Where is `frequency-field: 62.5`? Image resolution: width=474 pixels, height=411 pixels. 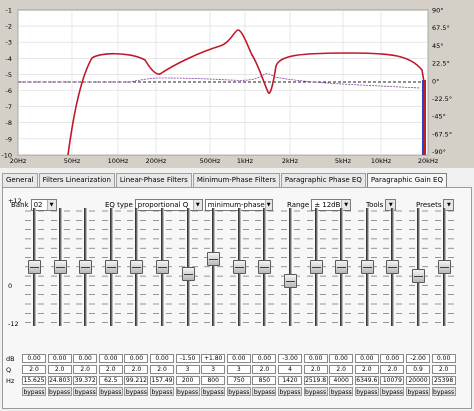 frequency-field: 62.5 is located at coordinates (110, 380).